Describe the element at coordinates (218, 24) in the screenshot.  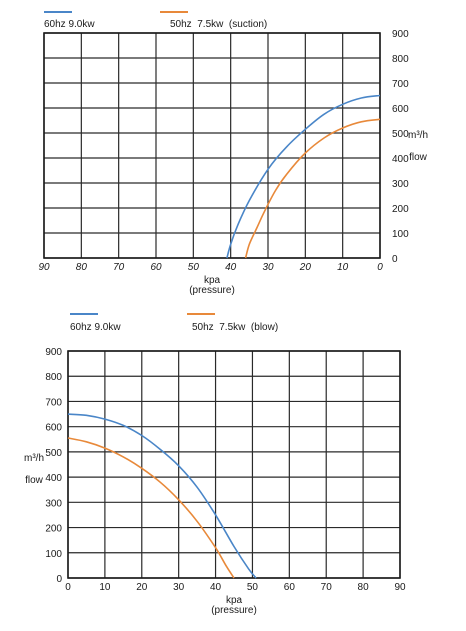
I see `legend-label: 50hz 7.5kw (suction)` at that location.